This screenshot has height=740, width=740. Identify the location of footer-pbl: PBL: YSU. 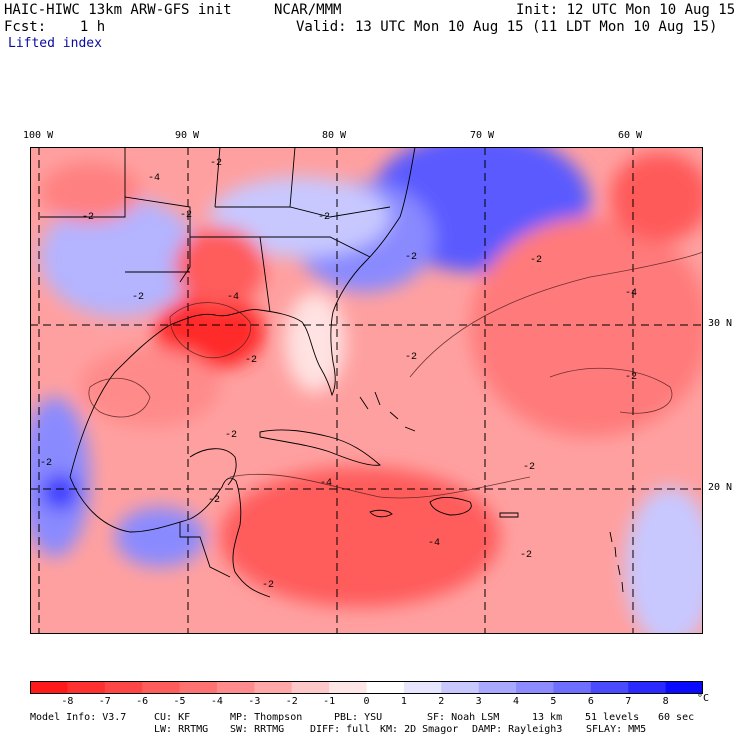
(358, 717).